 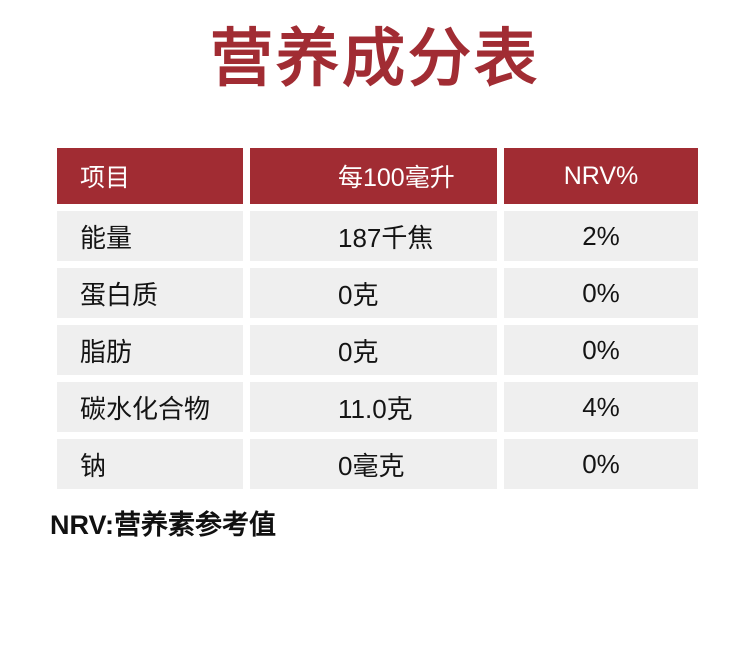 I want to click on row-nrv-sodium: 0%, so click(x=601, y=464).